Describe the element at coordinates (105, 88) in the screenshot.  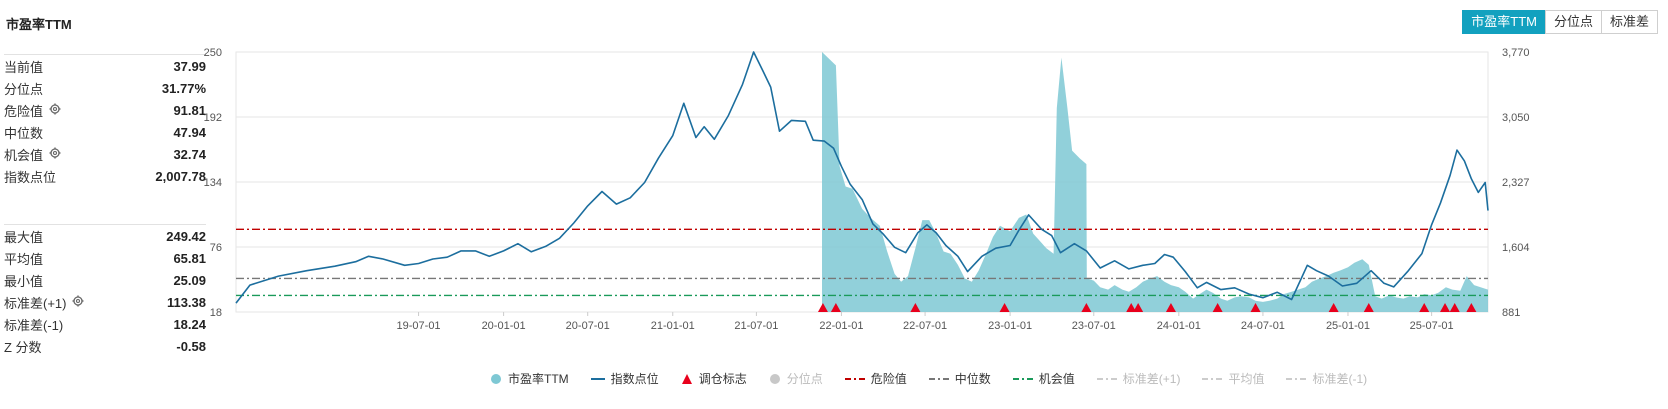
I see `stat-row: 分位点 31.77%` at that location.